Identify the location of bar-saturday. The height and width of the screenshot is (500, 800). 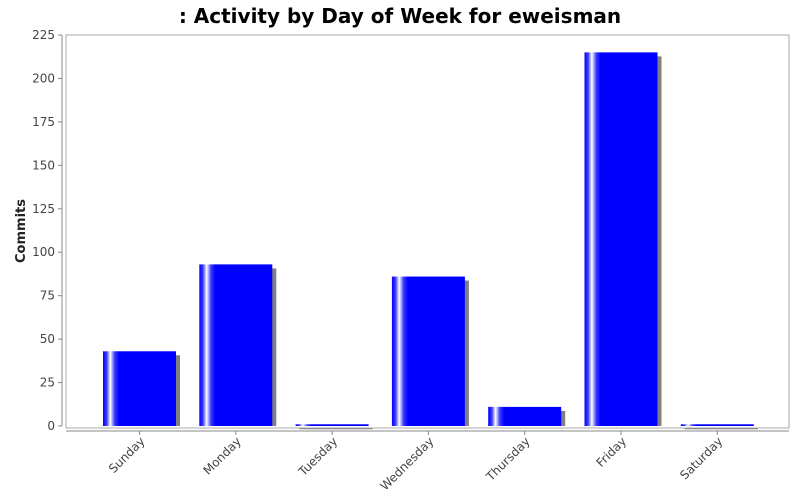
(717, 425).